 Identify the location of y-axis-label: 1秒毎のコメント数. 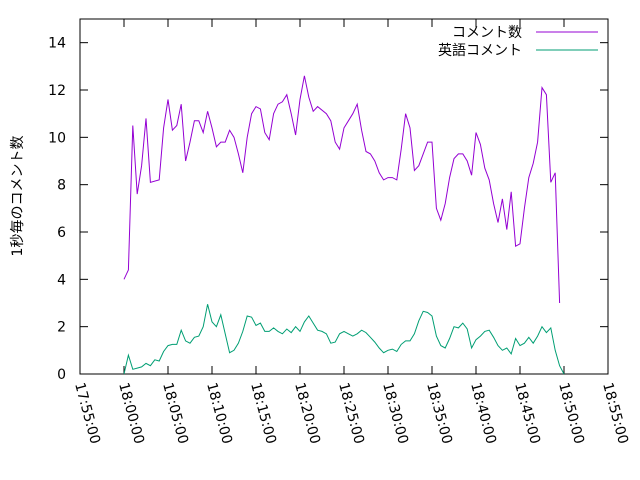
(18, 196).